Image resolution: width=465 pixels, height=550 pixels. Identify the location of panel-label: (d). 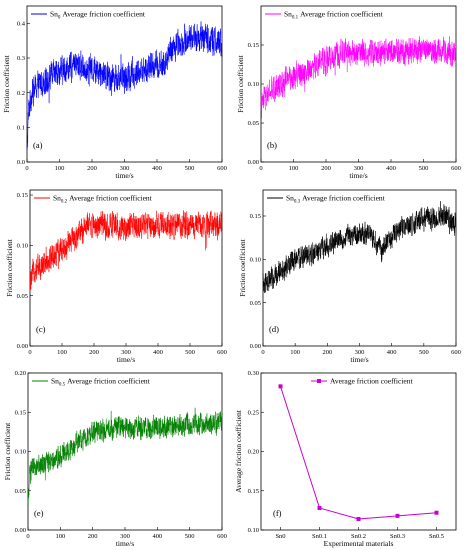
(274, 329).